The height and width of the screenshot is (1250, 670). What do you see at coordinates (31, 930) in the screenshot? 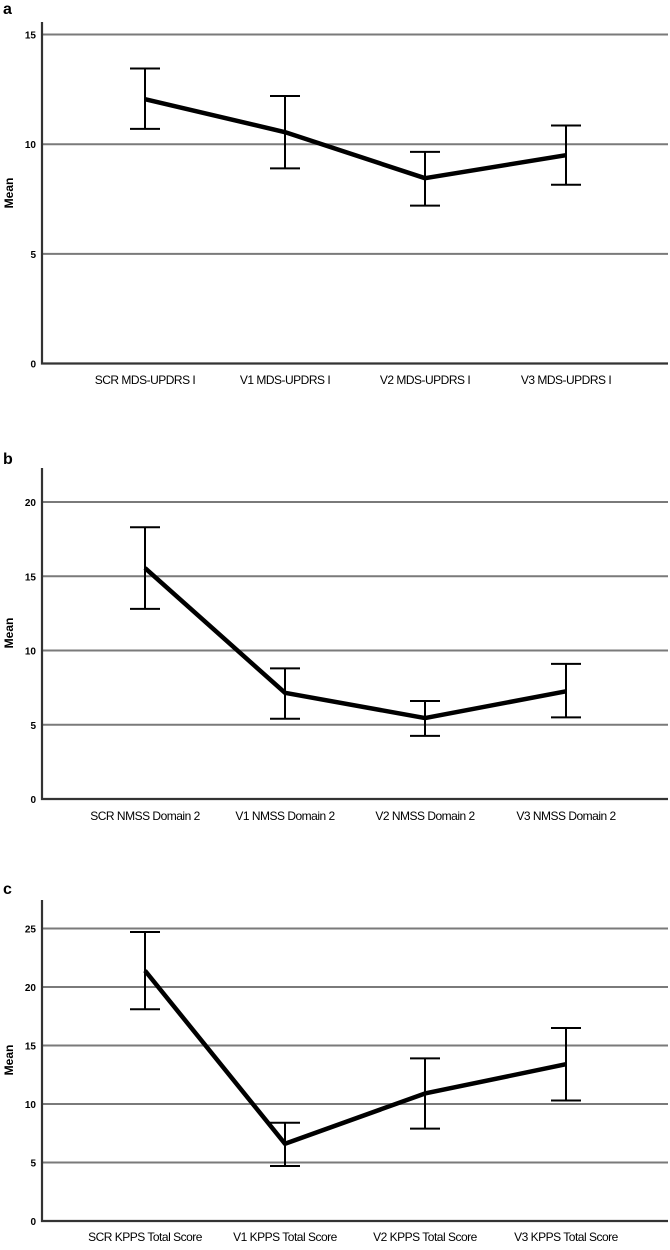
I see `y-tick-label: 25` at bounding box center [31, 930].